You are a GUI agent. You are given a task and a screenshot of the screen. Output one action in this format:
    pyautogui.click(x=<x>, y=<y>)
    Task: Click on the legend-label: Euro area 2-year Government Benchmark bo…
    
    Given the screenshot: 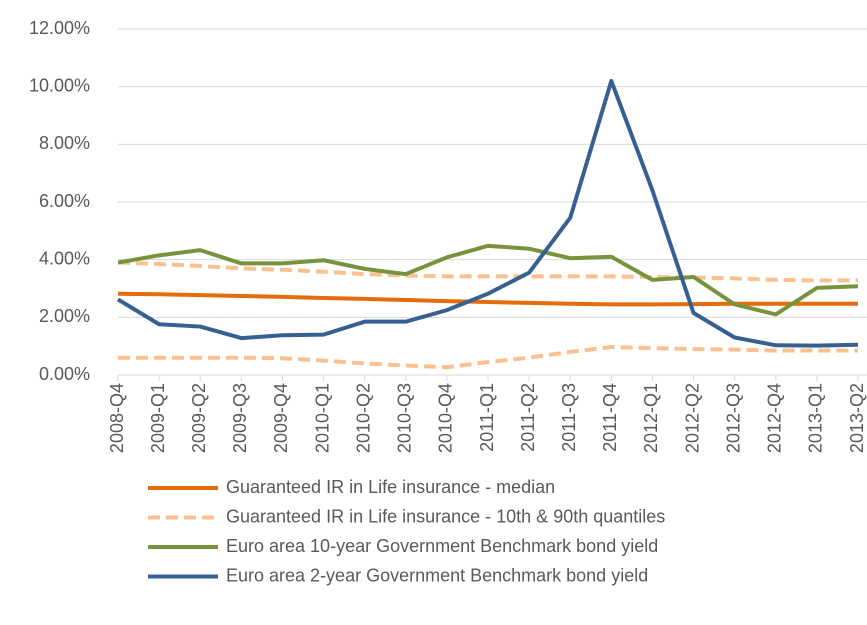 What is the action you would take?
    pyautogui.click(x=437, y=575)
    